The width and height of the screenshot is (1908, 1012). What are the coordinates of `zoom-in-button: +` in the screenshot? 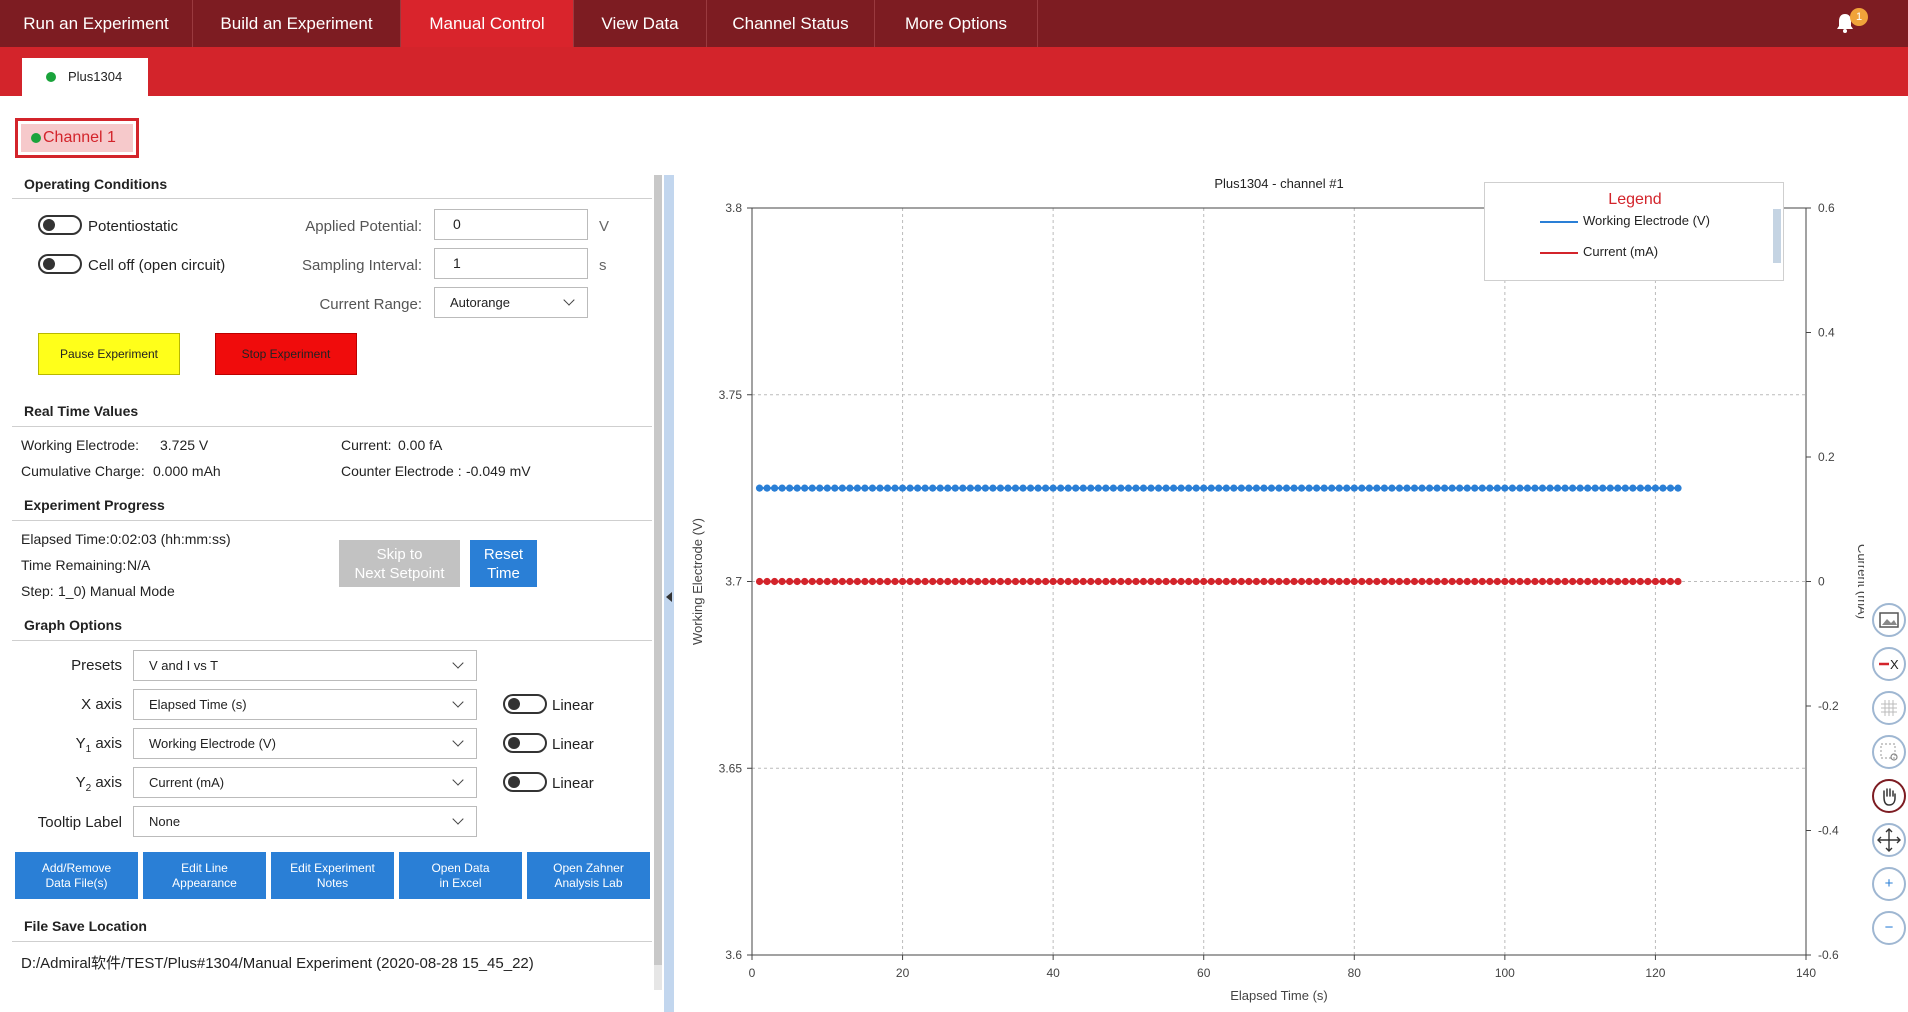 It's located at (1889, 884).